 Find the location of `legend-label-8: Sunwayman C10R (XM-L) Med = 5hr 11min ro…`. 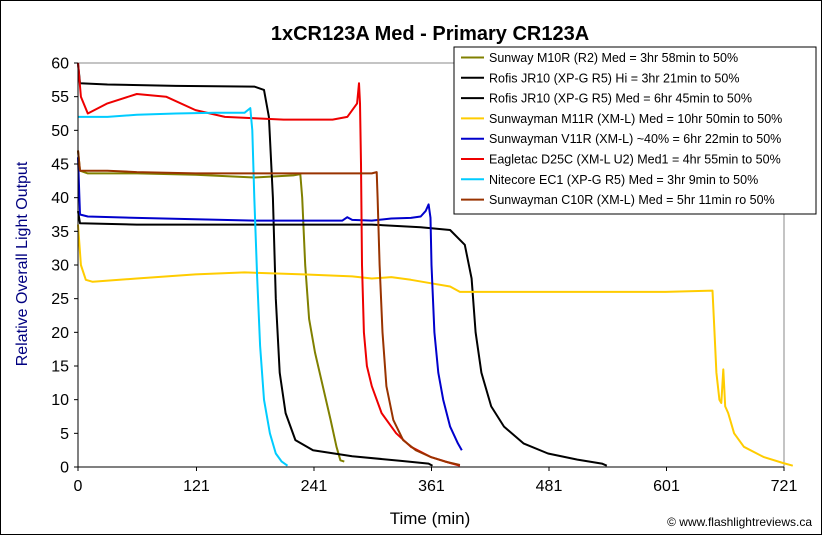

legend-label-8: Sunwayman C10R (XM-L) Med = 5hr 11min ro… is located at coordinates (632, 200).